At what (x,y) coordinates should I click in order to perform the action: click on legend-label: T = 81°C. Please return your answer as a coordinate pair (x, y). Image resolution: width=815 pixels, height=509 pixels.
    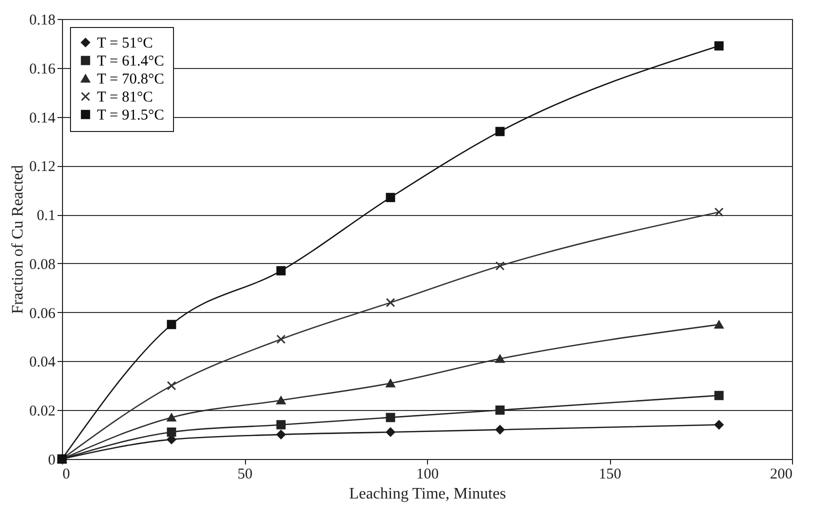
    Looking at the image, I should click on (125, 98).